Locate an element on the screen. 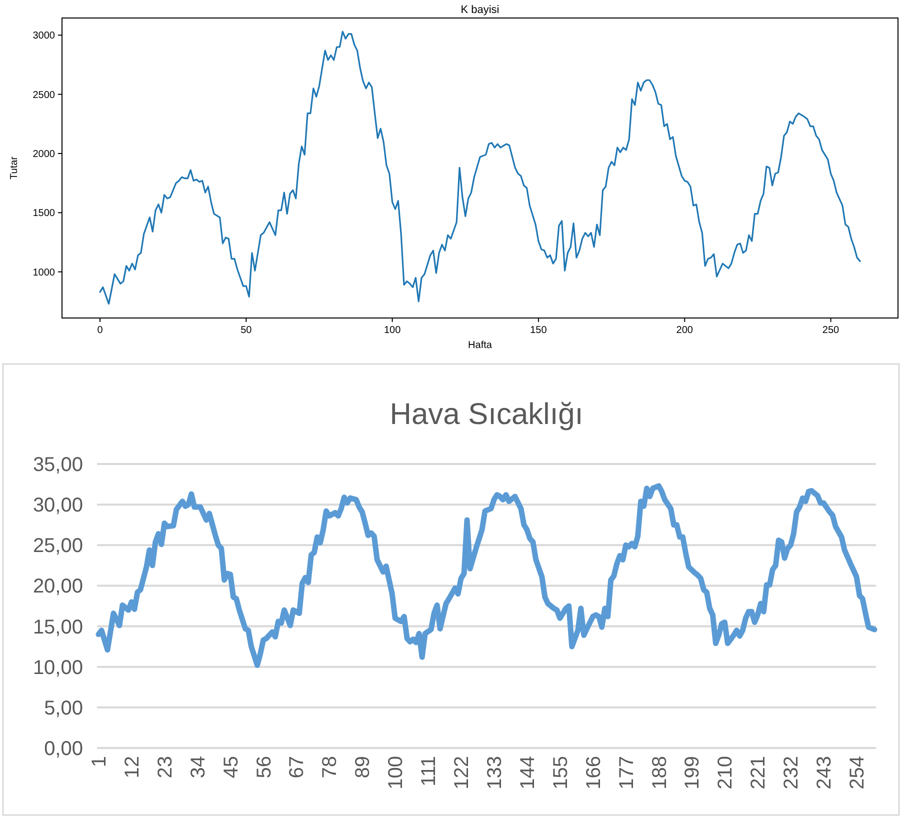 The height and width of the screenshot is (818, 903). x-tick-label: 232 is located at coordinates (791, 773).